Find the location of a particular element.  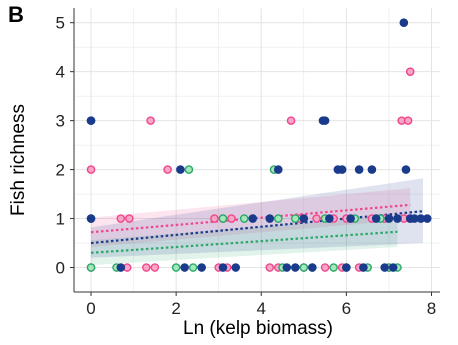

x-tick-label: 8 is located at coordinates (431, 308).